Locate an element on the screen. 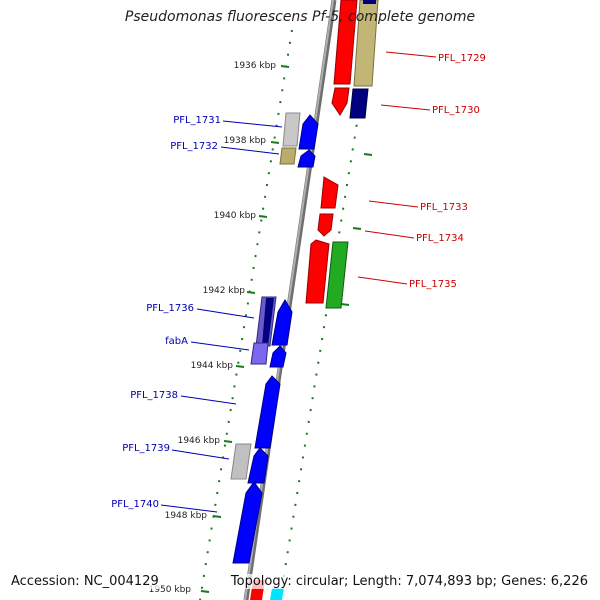 This screenshot has width=600, height=600. kbp-label: 1948 kbp is located at coordinates (186, 516).